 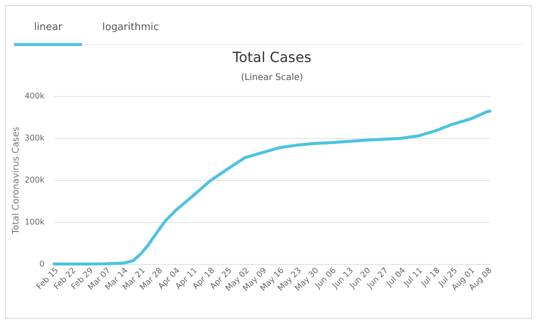 What do you see at coordinates (48, 26) in the screenshot?
I see `text: linear` at bounding box center [48, 26].